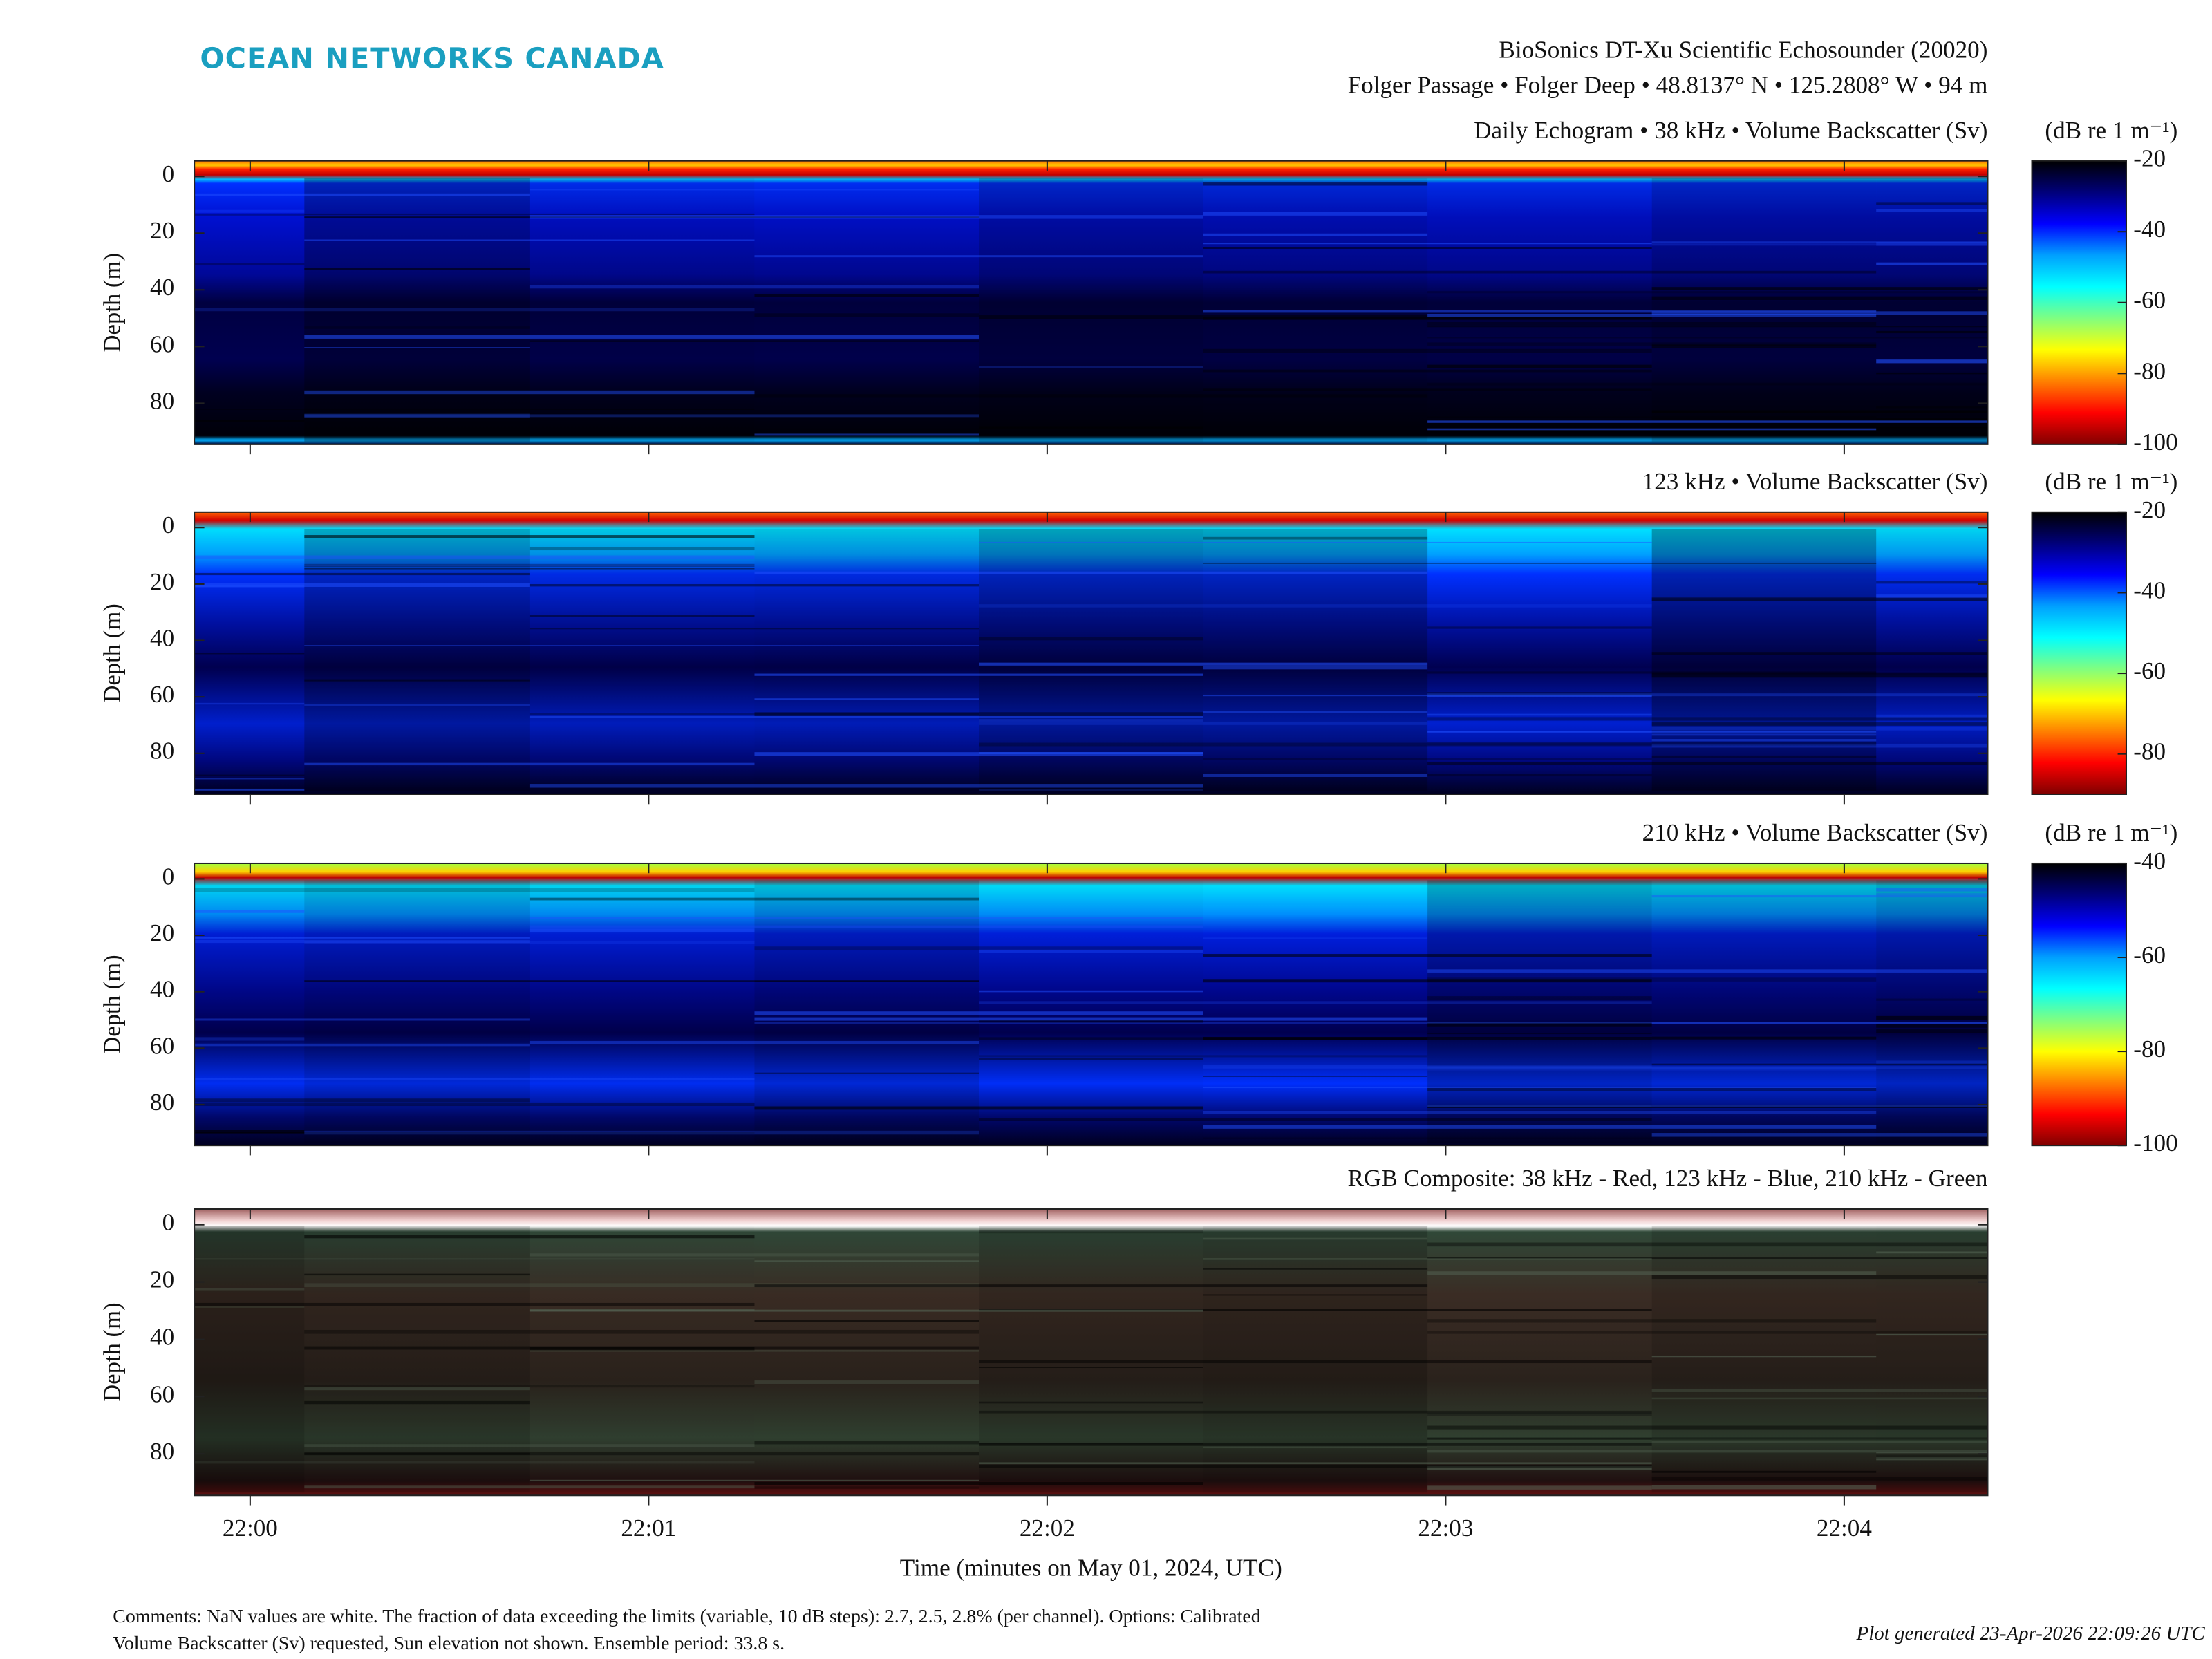  What do you see at coordinates (1844, 1528) in the screenshot?
I see `x-tick-label: 22:04` at bounding box center [1844, 1528].